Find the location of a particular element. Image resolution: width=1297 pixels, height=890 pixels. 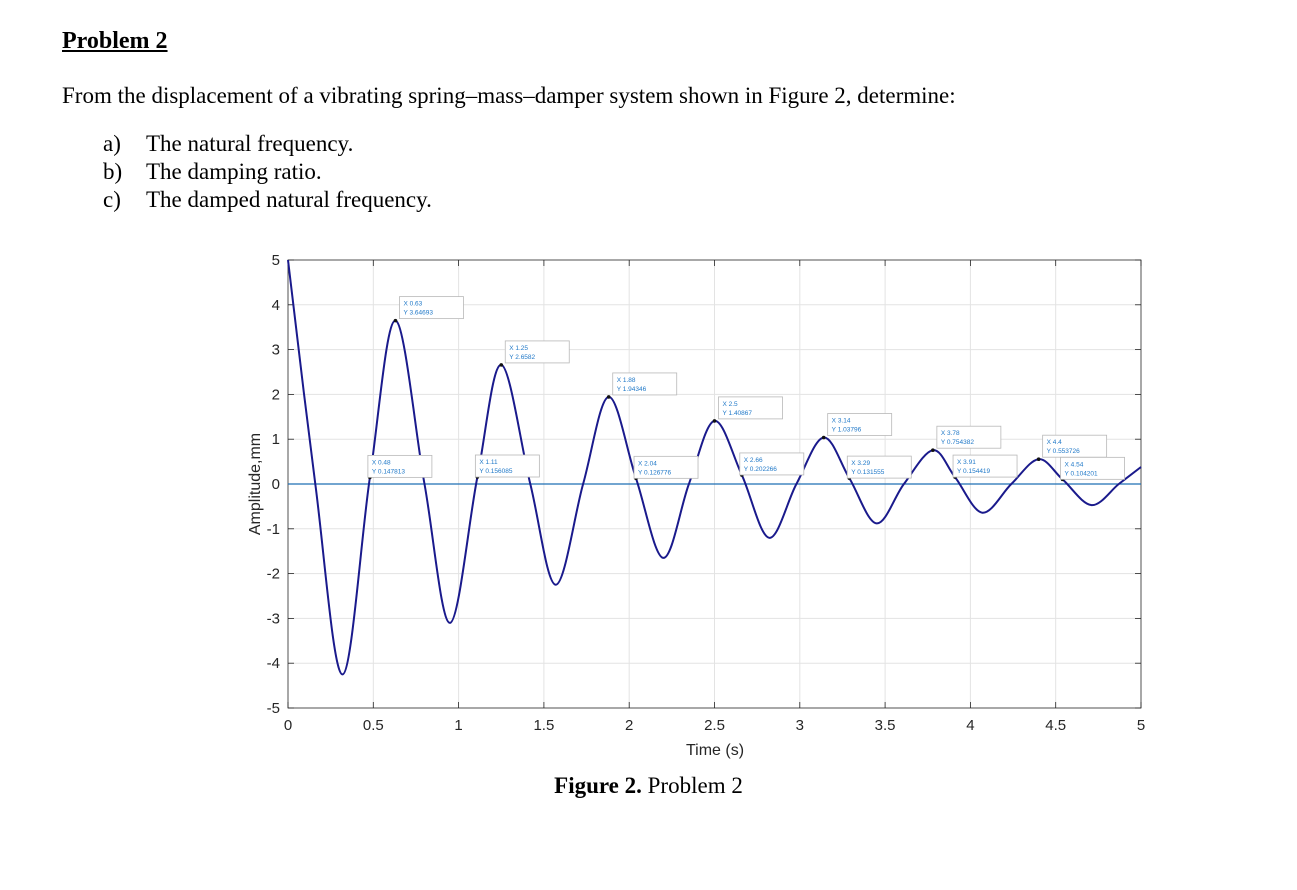

y-tick-label: -1 is located at coordinates (273, 529).